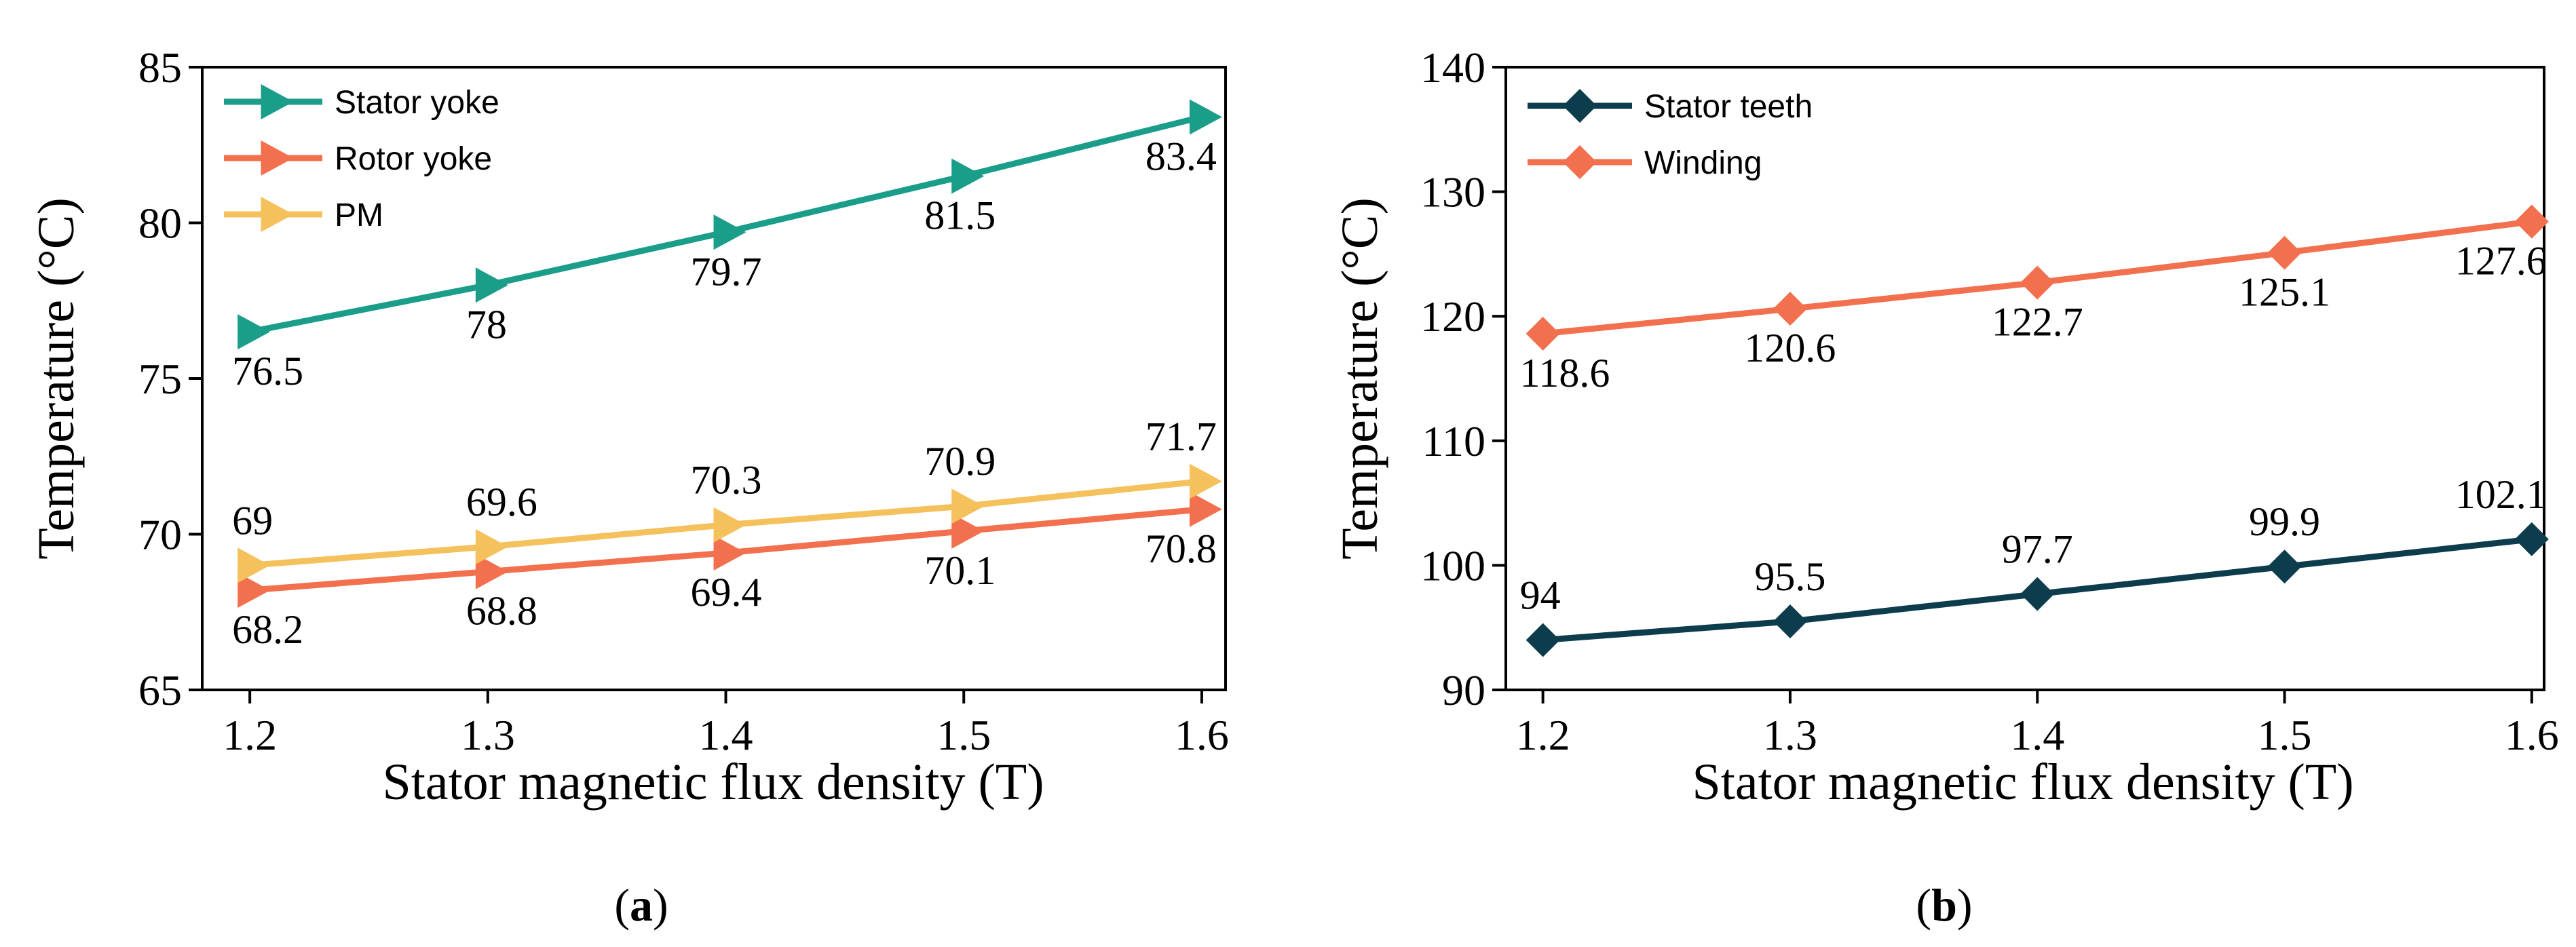  What do you see at coordinates (2501, 261) in the screenshot?
I see `data-label: 127.6` at bounding box center [2501, 261].